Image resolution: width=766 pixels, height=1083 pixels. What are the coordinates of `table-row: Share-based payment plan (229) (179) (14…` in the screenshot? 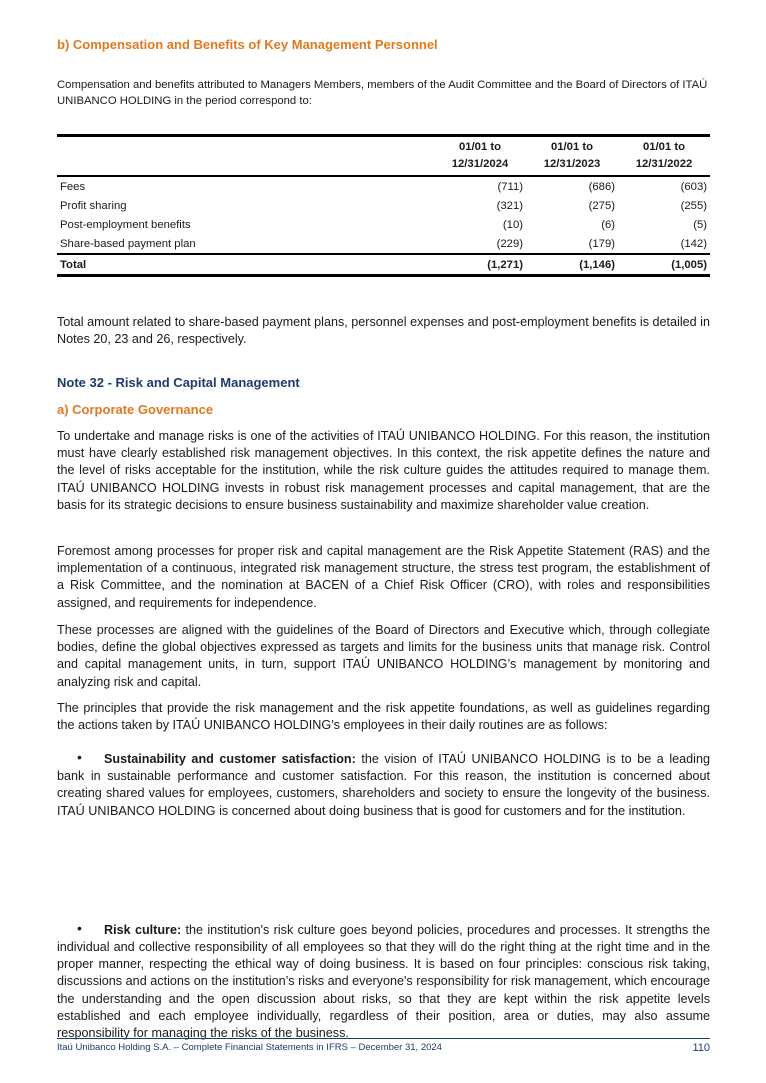 It's located at (383, 244).